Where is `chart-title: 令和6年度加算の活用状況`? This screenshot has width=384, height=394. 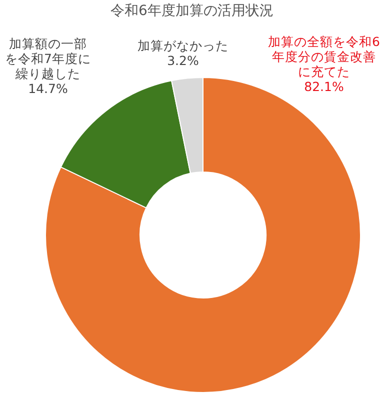
chart-title: 令和6年度加算の活用状況 is located at coordinates (192, 11).